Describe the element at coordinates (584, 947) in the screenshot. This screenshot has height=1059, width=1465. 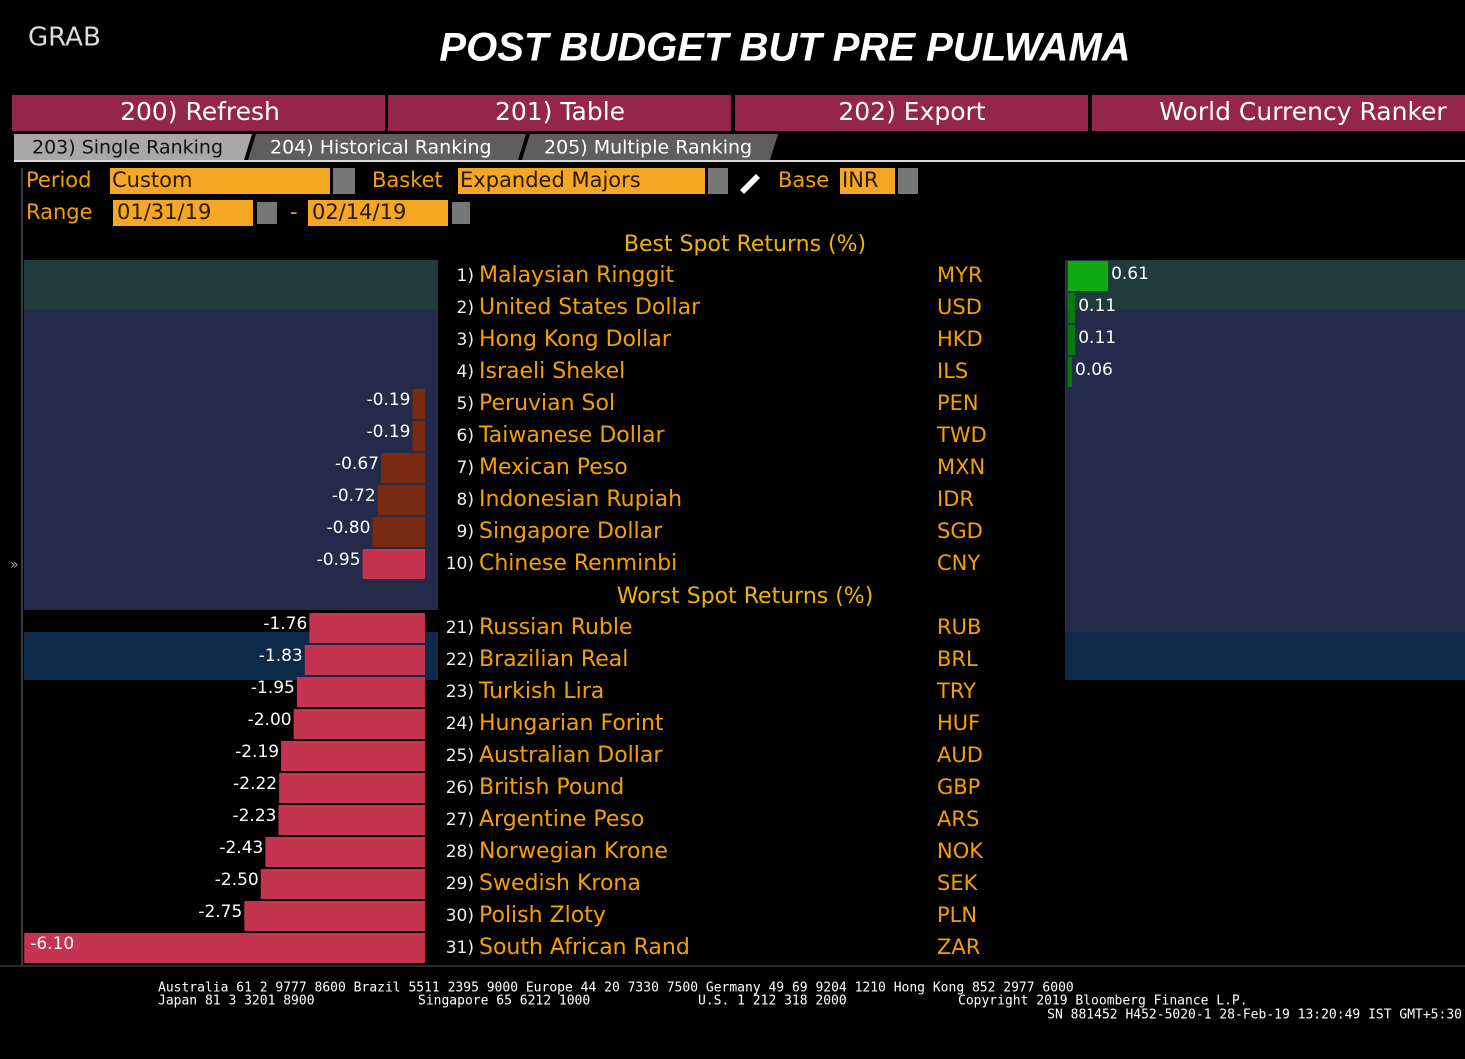
I see `currency-name: South African Rand` at that location.